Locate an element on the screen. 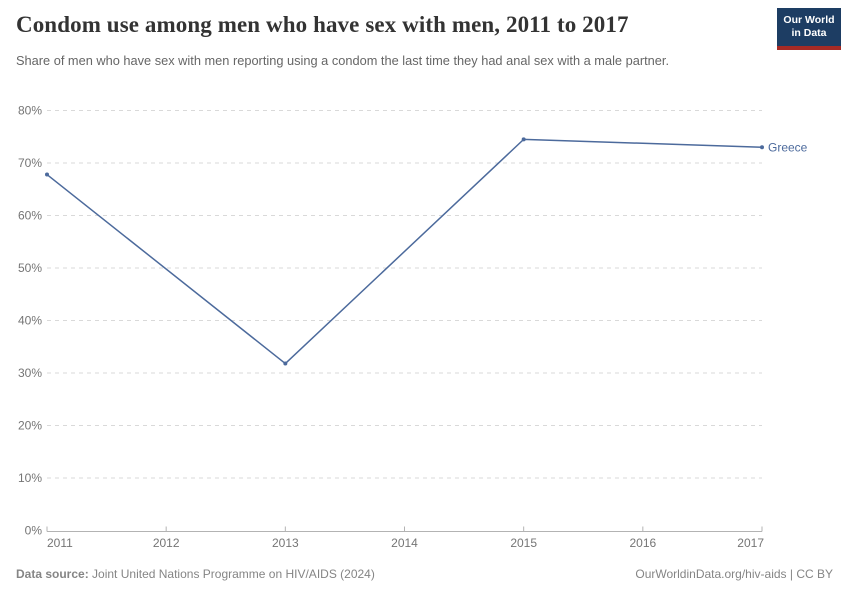 The height and width of the screenshot is (600, 850). x-tick-label: 2015 is located at coordinates (523, 543).